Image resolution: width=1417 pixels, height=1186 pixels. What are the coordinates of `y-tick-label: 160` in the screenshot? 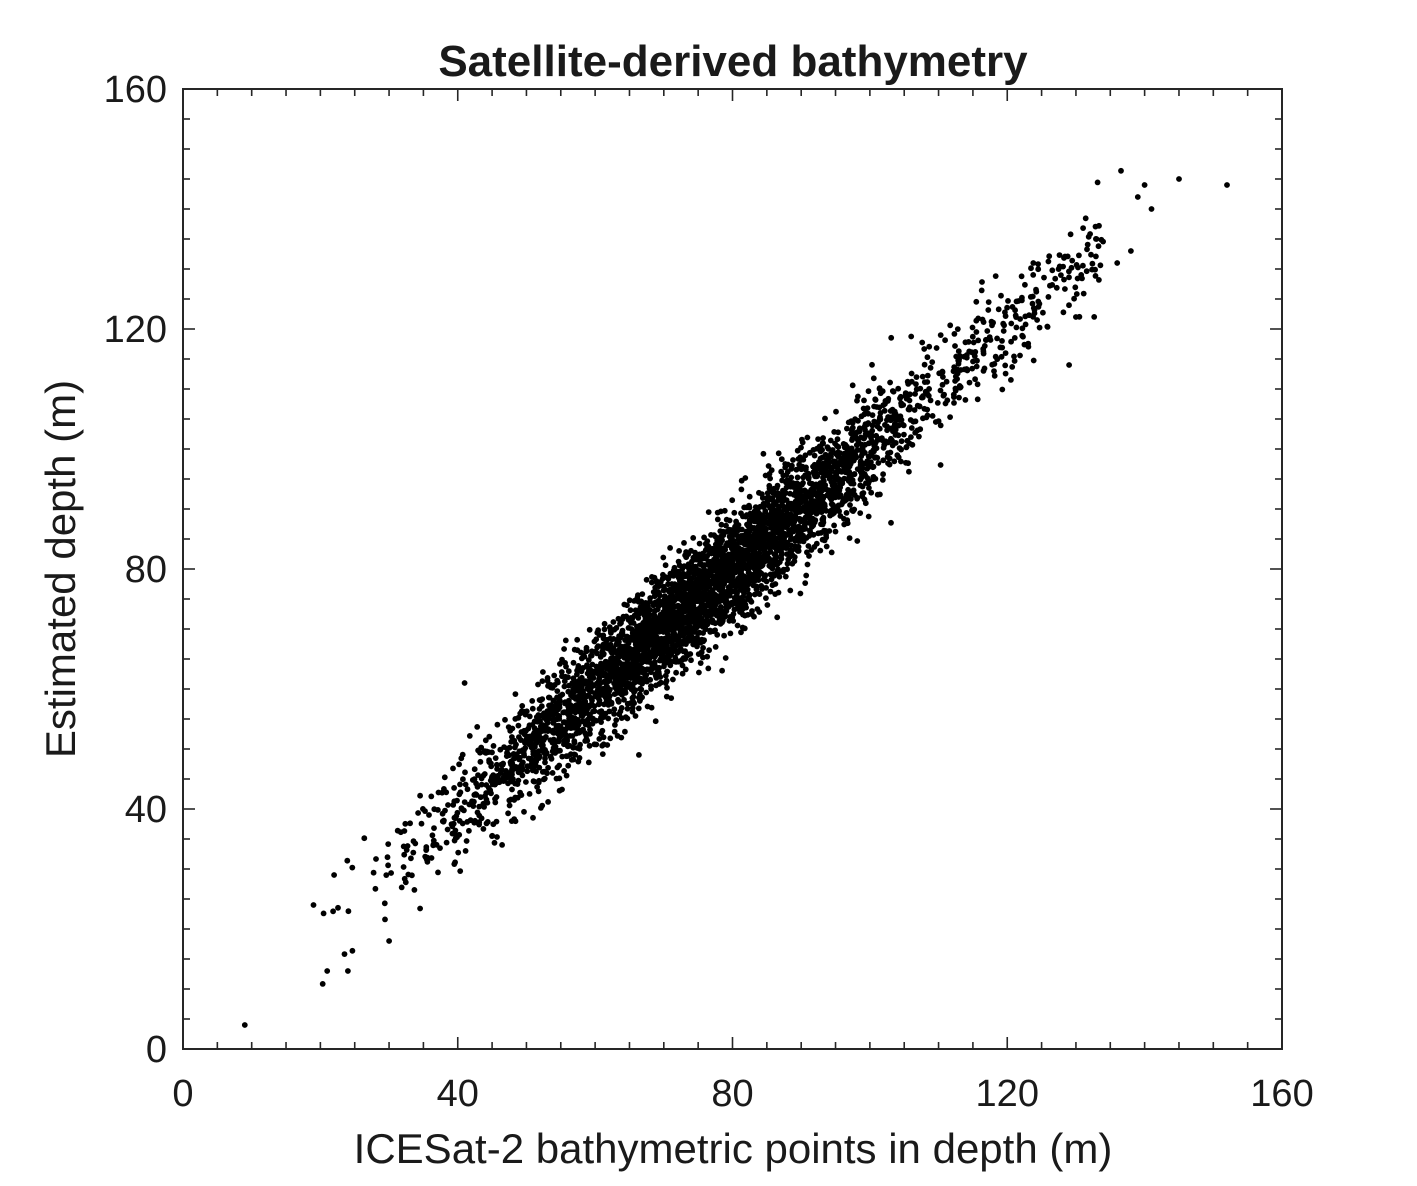 It's located at (135, 90).